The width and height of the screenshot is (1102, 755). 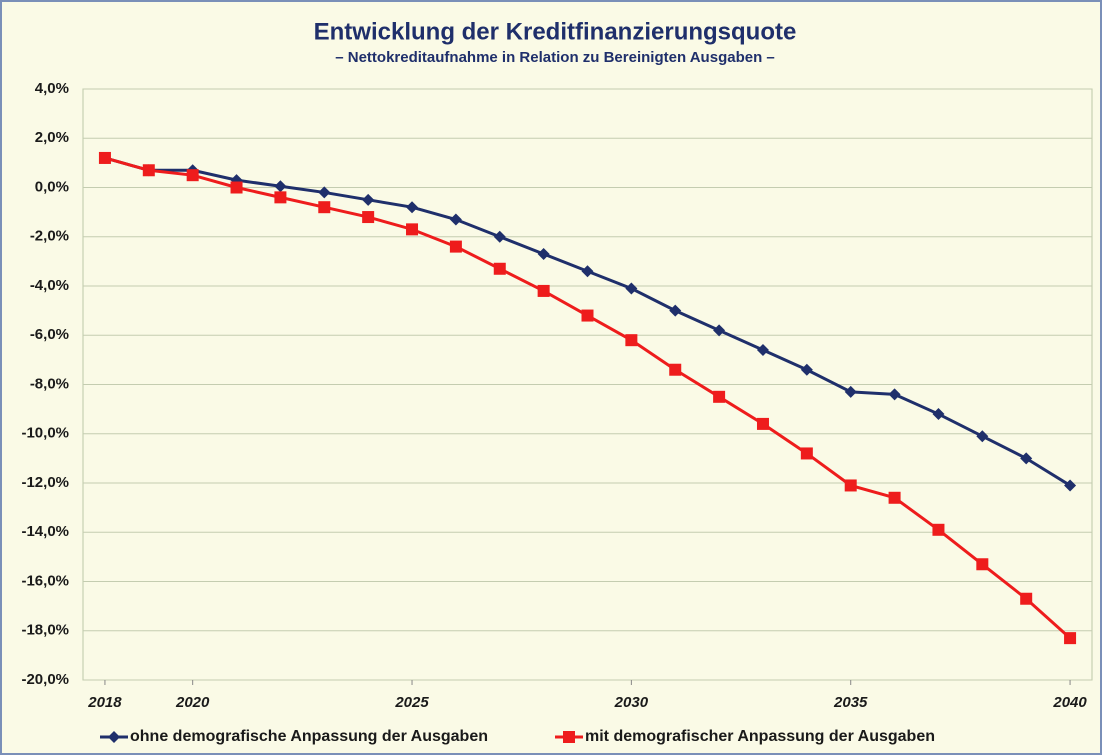 What do you see at coordinates (45, 482) in the screenshot?
I see `y-tick-label: -12,0%` at bounding box center [45, 482].